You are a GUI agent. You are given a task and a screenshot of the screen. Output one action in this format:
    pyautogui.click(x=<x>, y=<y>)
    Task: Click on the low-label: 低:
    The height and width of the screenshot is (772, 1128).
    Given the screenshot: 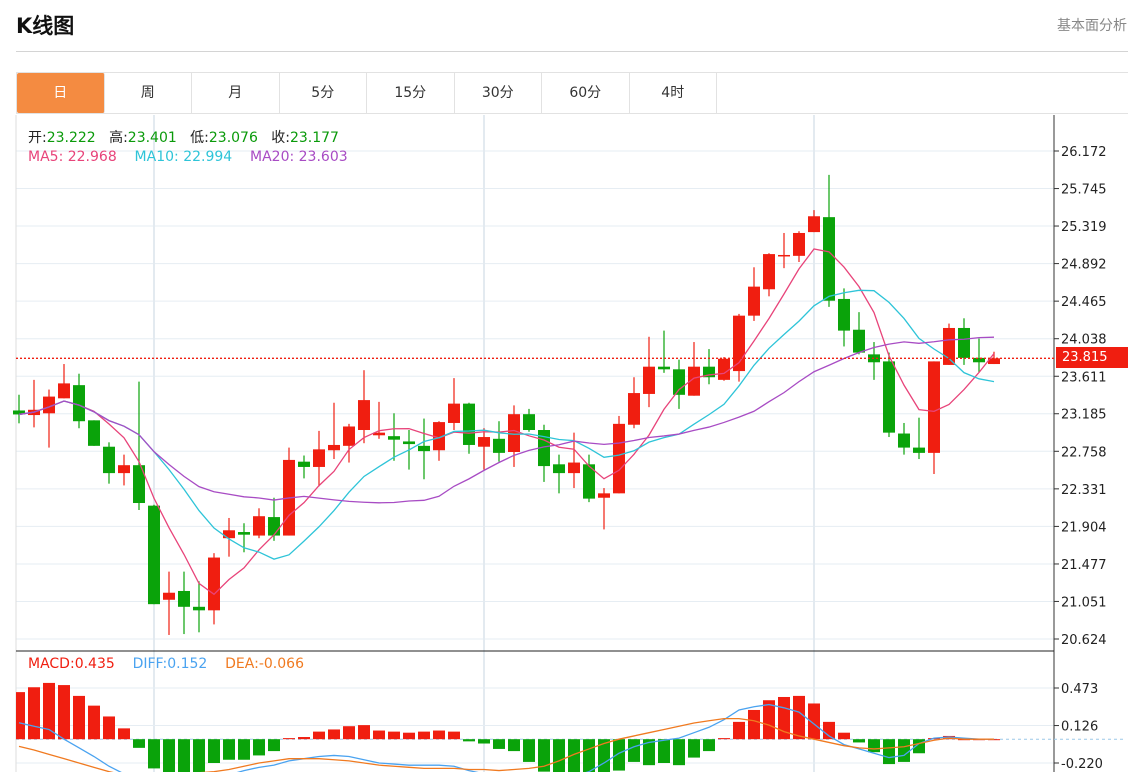 What is the action you would take?
    pyautogui.click(x=199, y=138)
    